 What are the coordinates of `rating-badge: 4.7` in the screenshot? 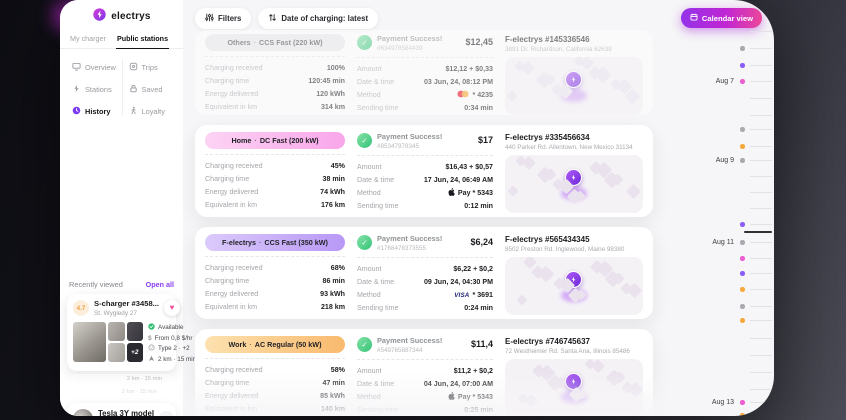 It's located at (81, 308).